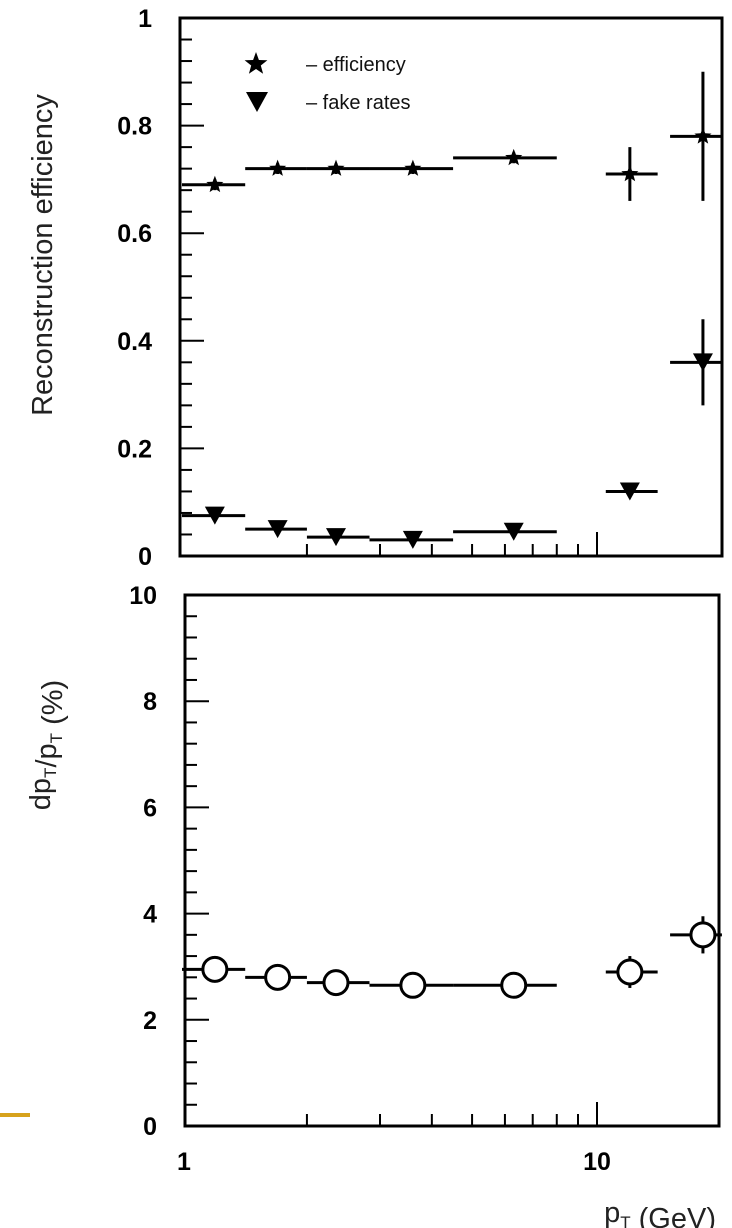 The height and width of the screenshot is (1228, 732). Describe the element at coordinates (145, 19) in the screenshot. I see `y-tick-label: 1` at that location.